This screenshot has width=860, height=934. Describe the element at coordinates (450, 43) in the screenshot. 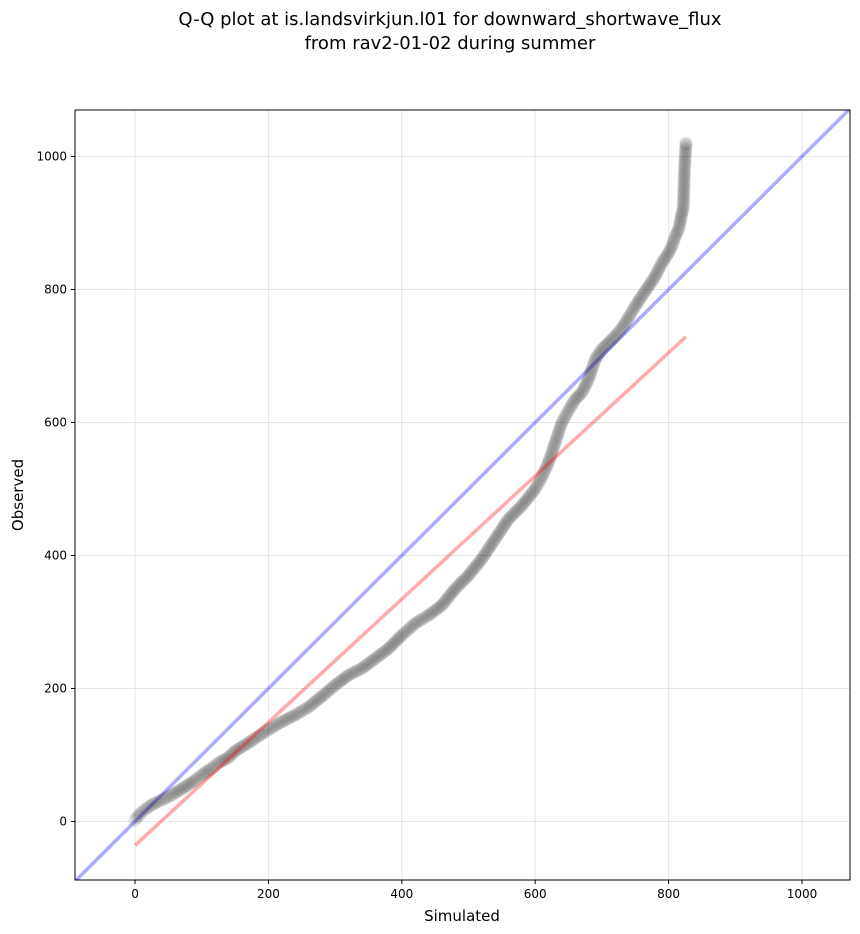

I see `chart-title-line-2: from rav2-01-02 during summer` at that location.